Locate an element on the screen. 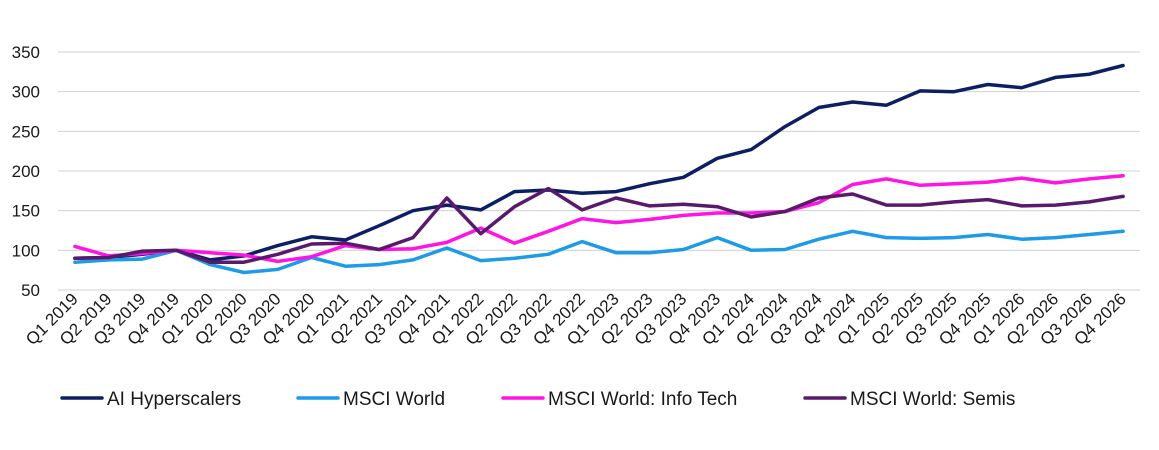 The height and width of the screenshot is (450, 1159). legend-label-3: MSCI World: Semis is located at coordinates (932, 399).